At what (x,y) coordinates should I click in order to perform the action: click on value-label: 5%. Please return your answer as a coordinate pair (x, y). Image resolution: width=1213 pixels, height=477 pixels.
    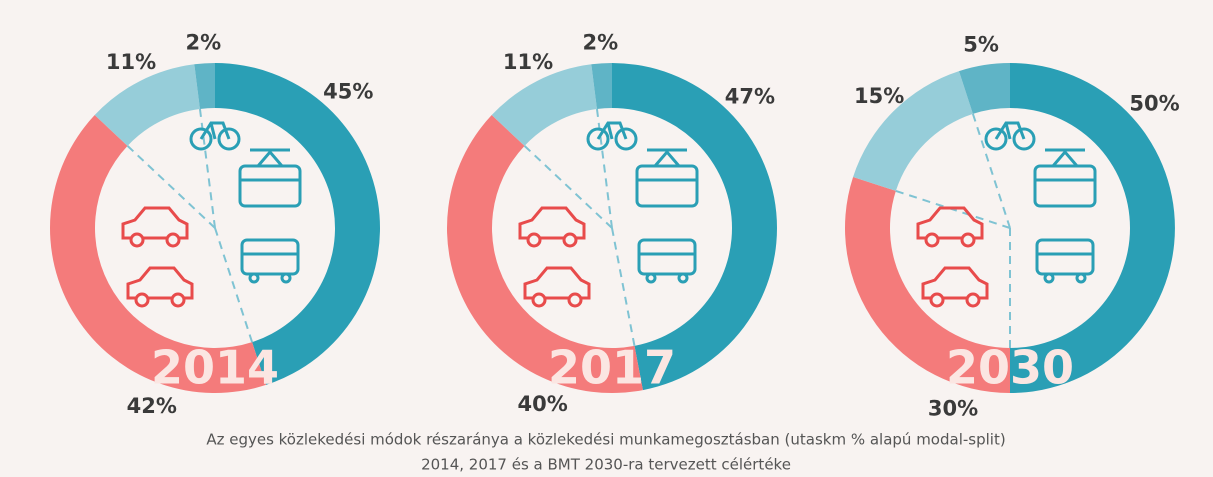
    Looking at the image, I should click on (981, 44).